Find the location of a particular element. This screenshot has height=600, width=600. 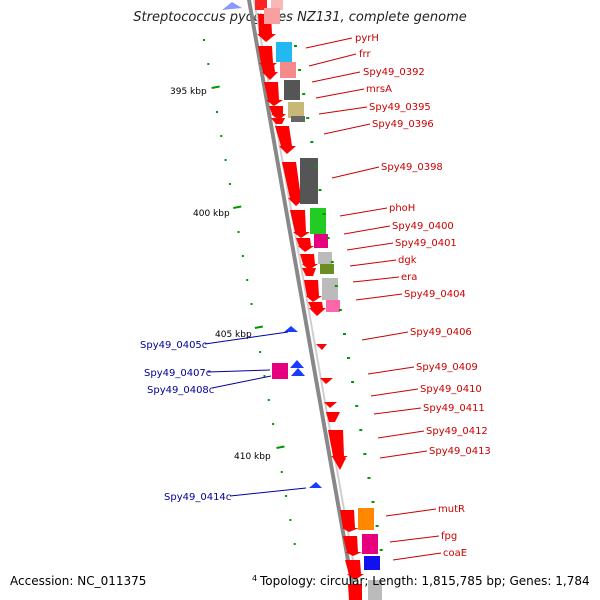

scale-label: 405 kbp is located at coordinates (233, 335).